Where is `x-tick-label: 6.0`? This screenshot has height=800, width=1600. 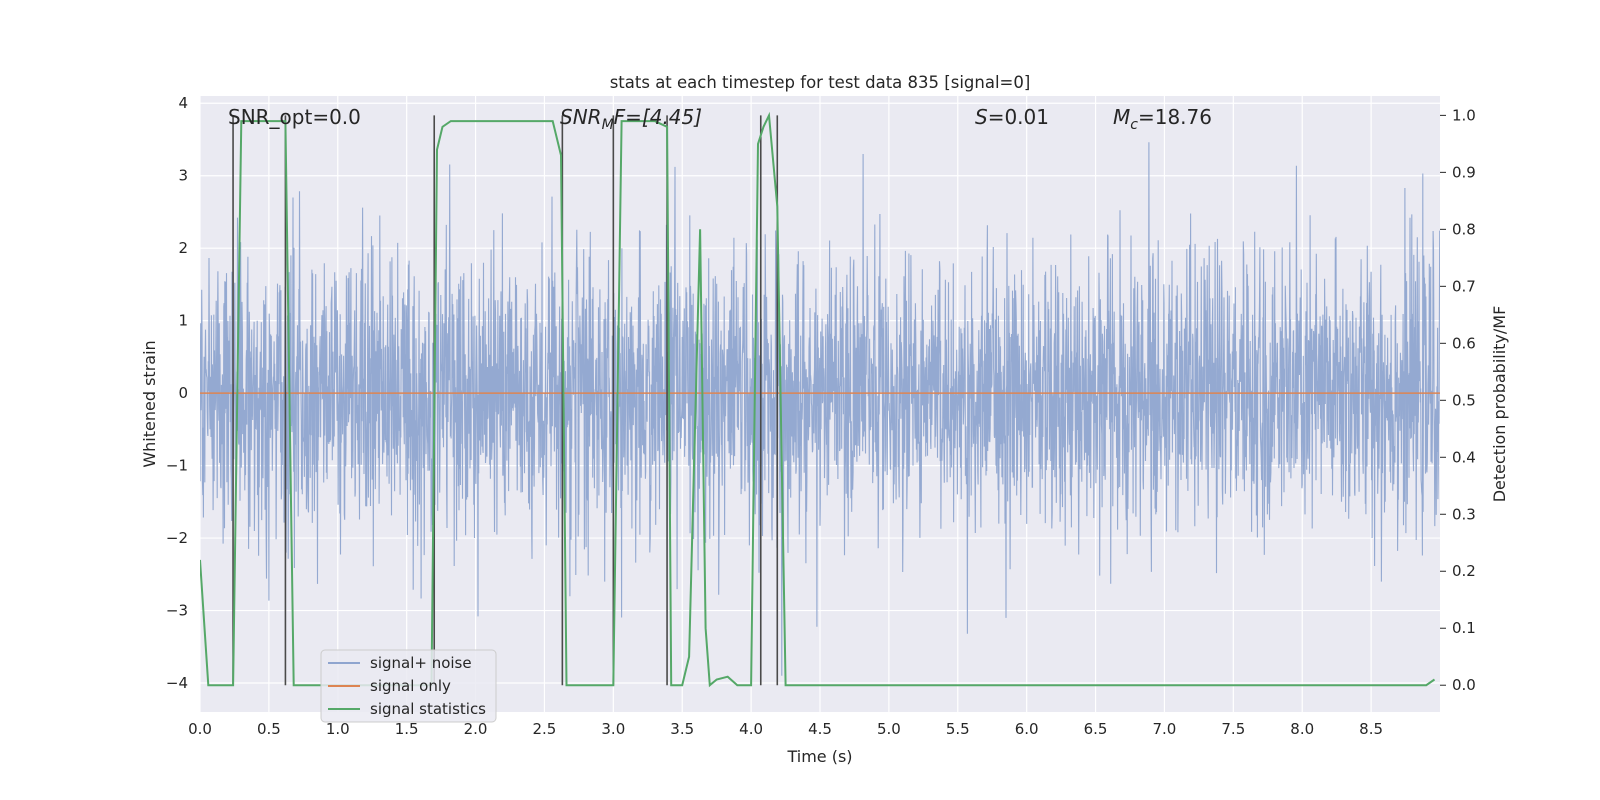
x-tick-label: 6.0 is located at coordinates (1027, 729).